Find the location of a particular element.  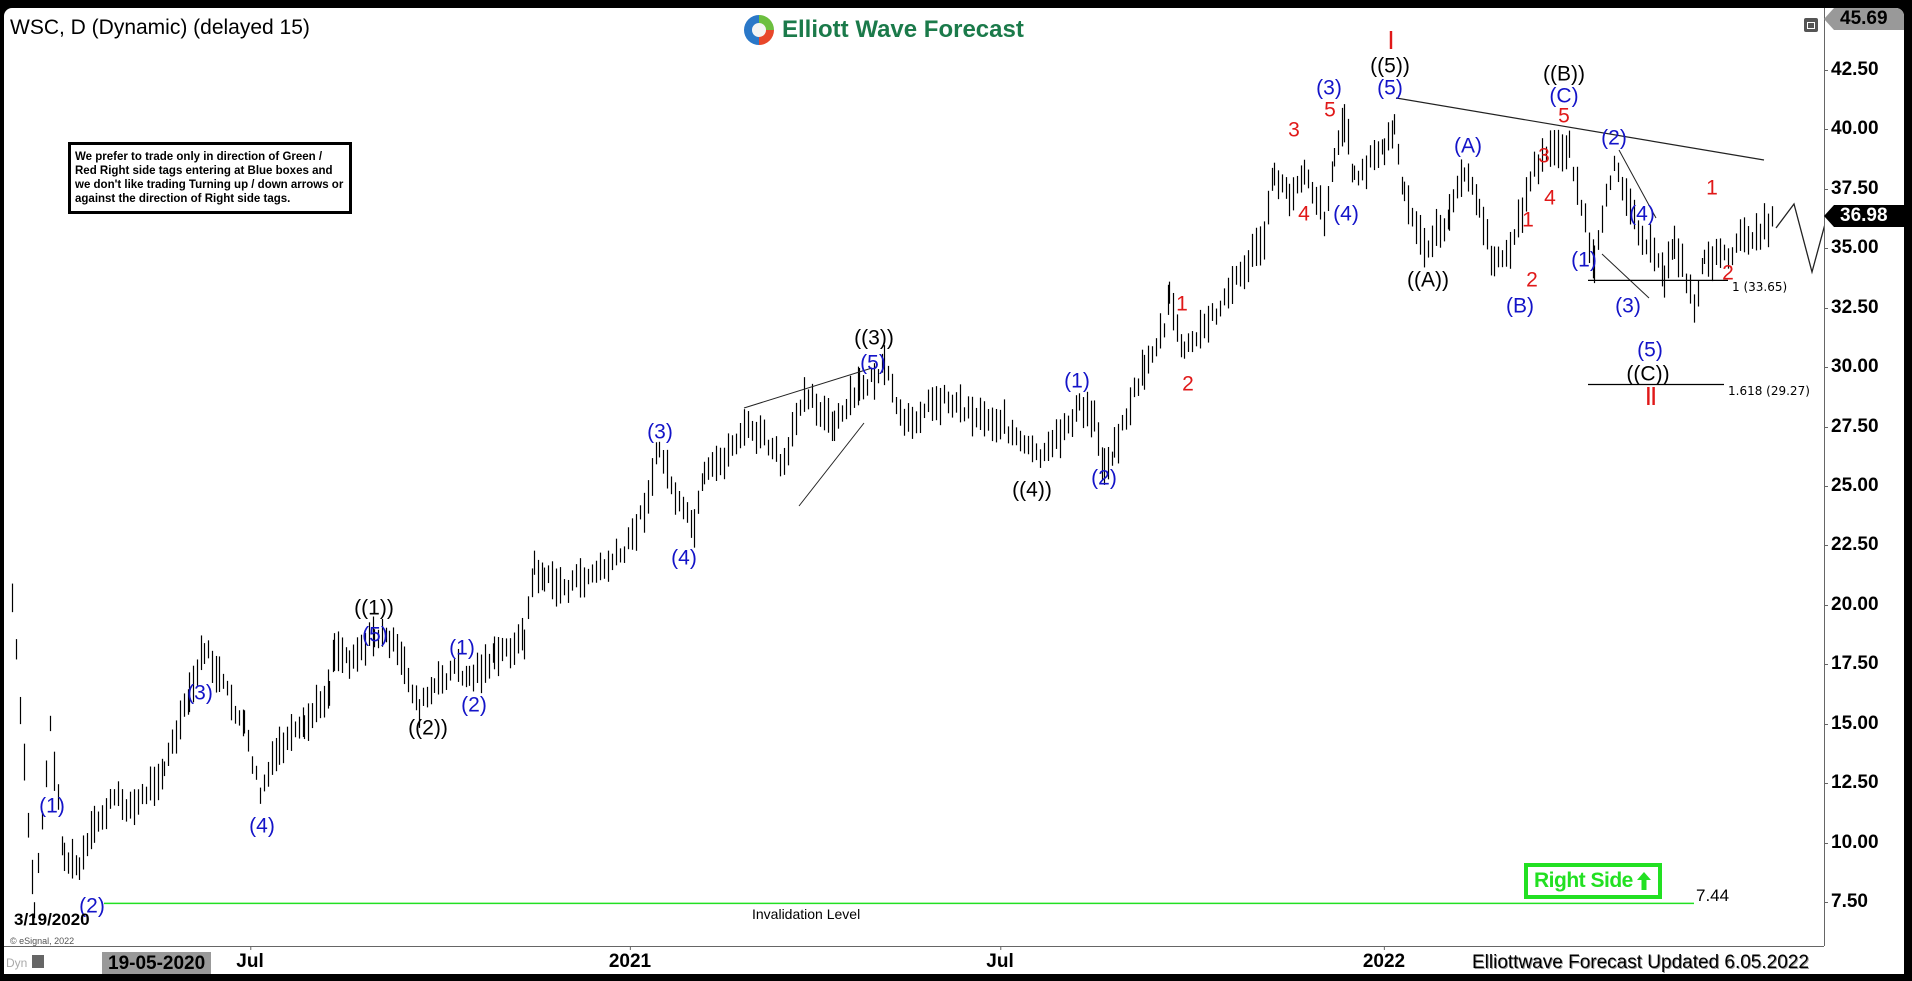

lock-icon is located at coordinates (38, 961).